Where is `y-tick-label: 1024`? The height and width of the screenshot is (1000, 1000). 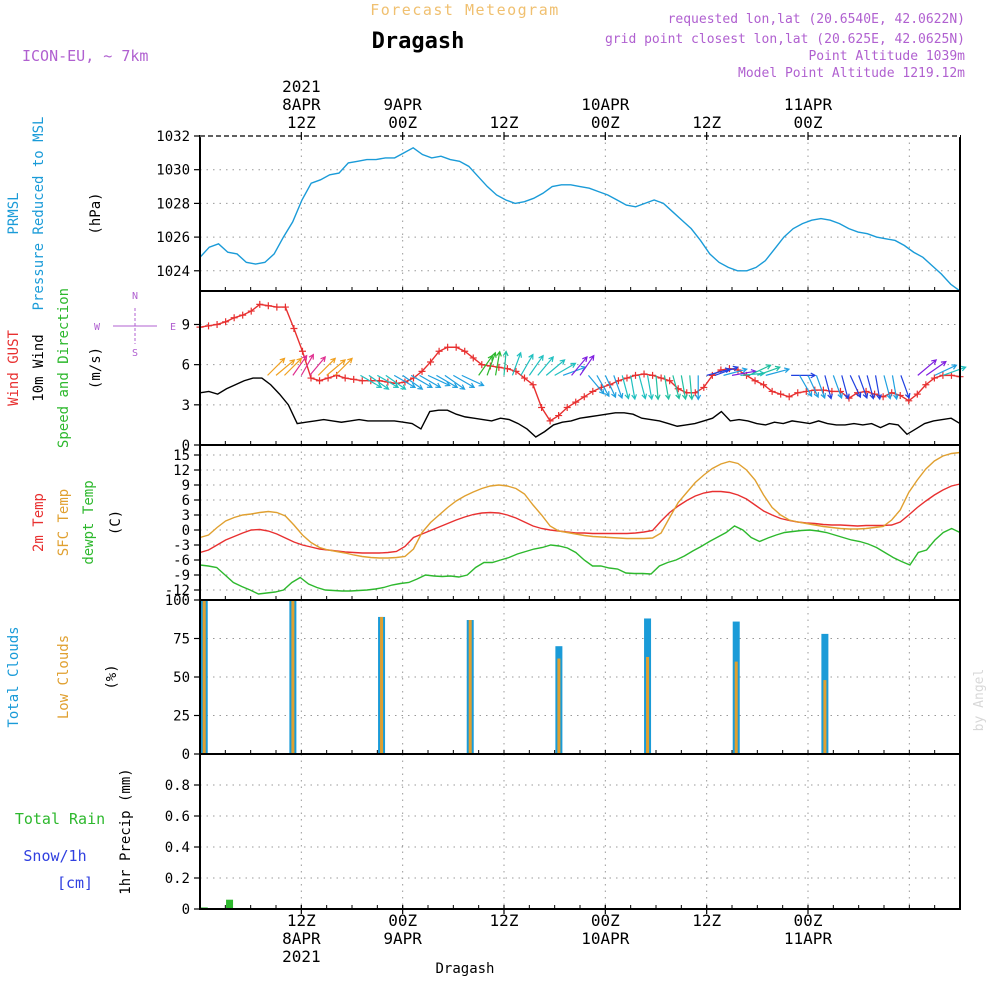
y-tick-label: 1024 is located at coordinates (173, 272).